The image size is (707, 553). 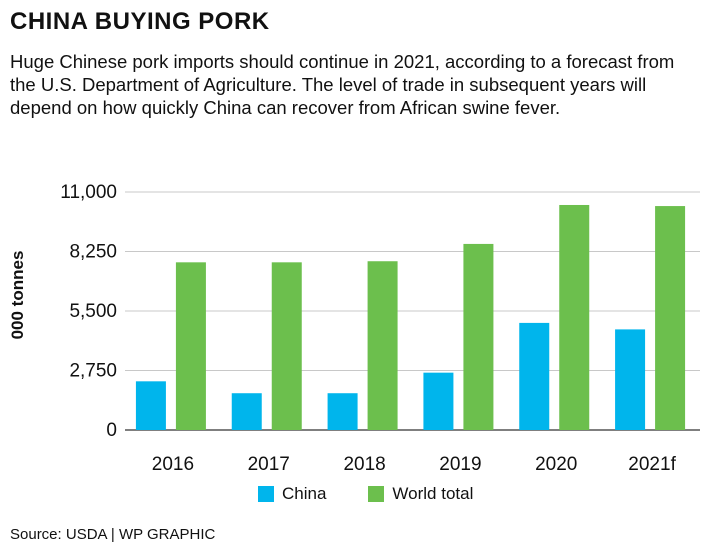 What do you see at coordinates (286, 346) in the screenshot?
I see `bar-world-total-2017` at bounding box center [286, 346].